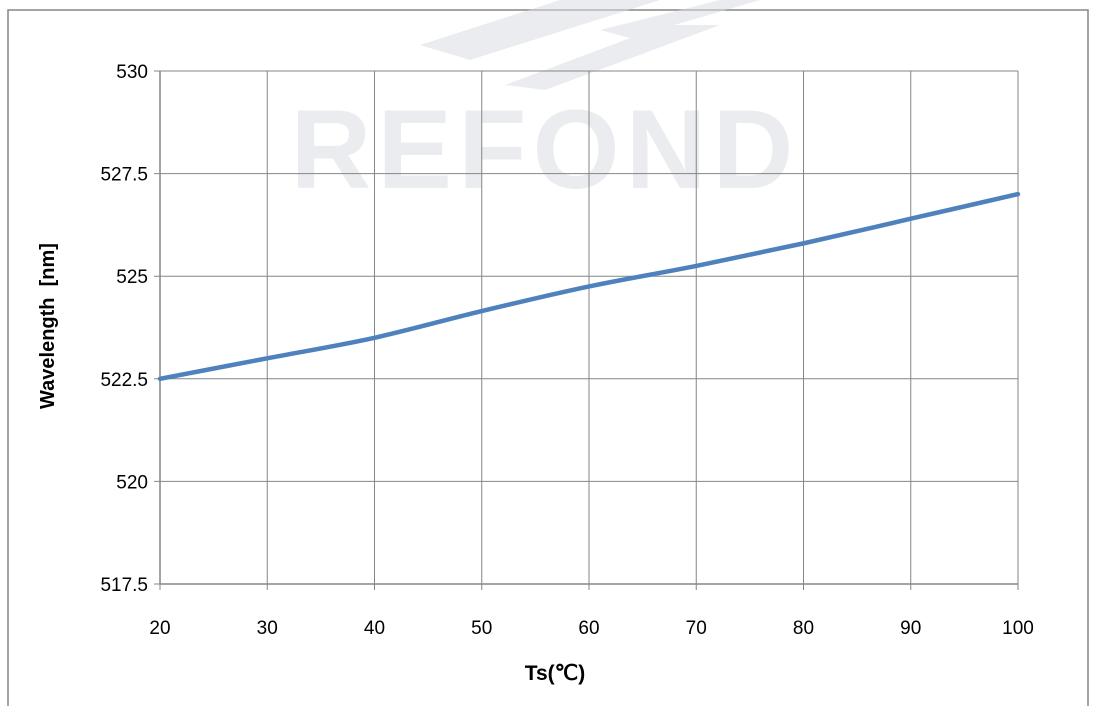  I want to click on x-tick-label: 80, so click(803, 628).